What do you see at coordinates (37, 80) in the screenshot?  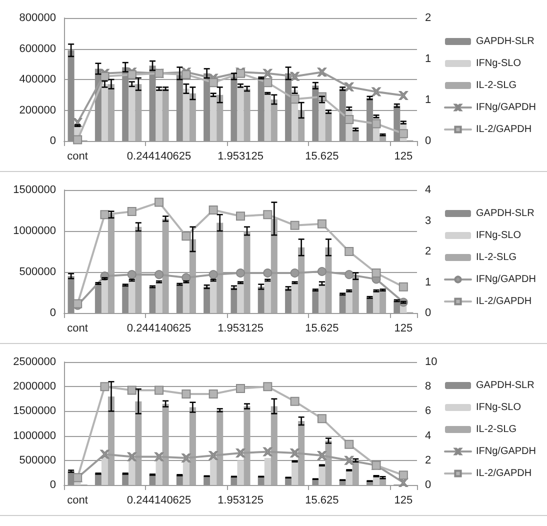 I see `y-tick-label: 400000` at bounding box center [37, 80].